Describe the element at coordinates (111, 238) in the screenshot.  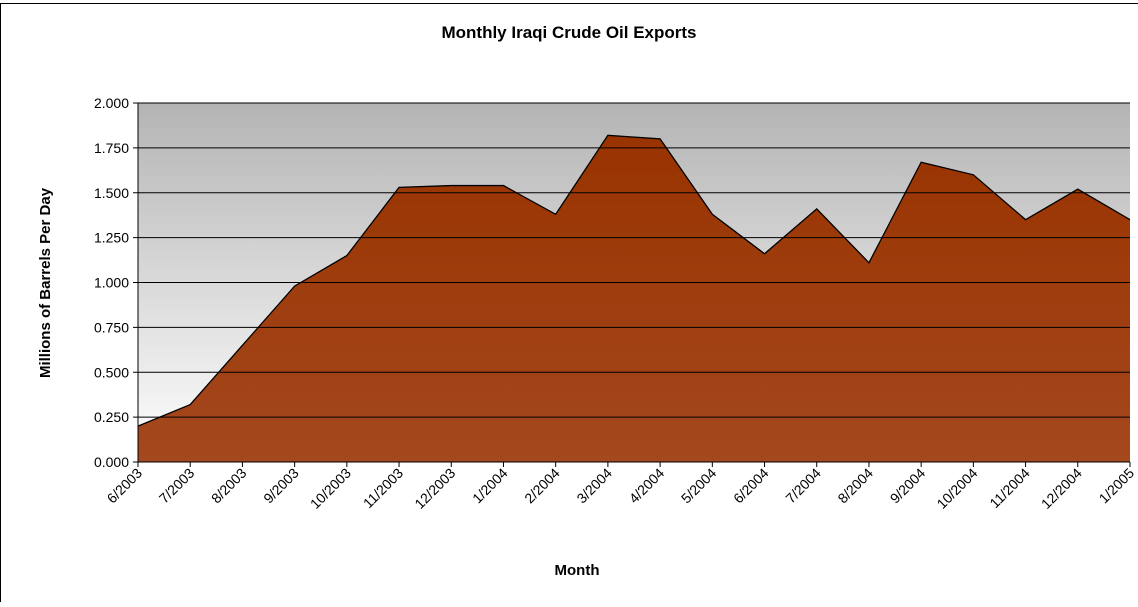
I see `y-tick-label: 1.250` at that location.